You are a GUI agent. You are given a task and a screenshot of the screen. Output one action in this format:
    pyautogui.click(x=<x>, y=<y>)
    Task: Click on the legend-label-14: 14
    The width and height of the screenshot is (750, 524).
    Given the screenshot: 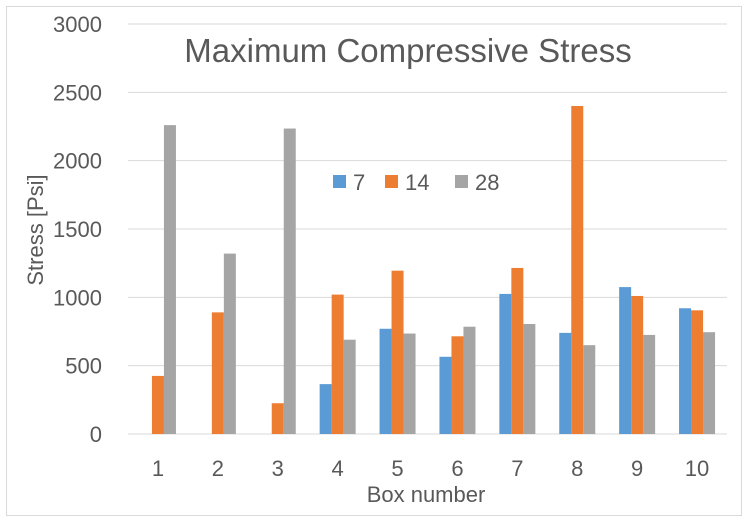 What is the action you would take?
    pyautogui.click(x=417, y=182)
    